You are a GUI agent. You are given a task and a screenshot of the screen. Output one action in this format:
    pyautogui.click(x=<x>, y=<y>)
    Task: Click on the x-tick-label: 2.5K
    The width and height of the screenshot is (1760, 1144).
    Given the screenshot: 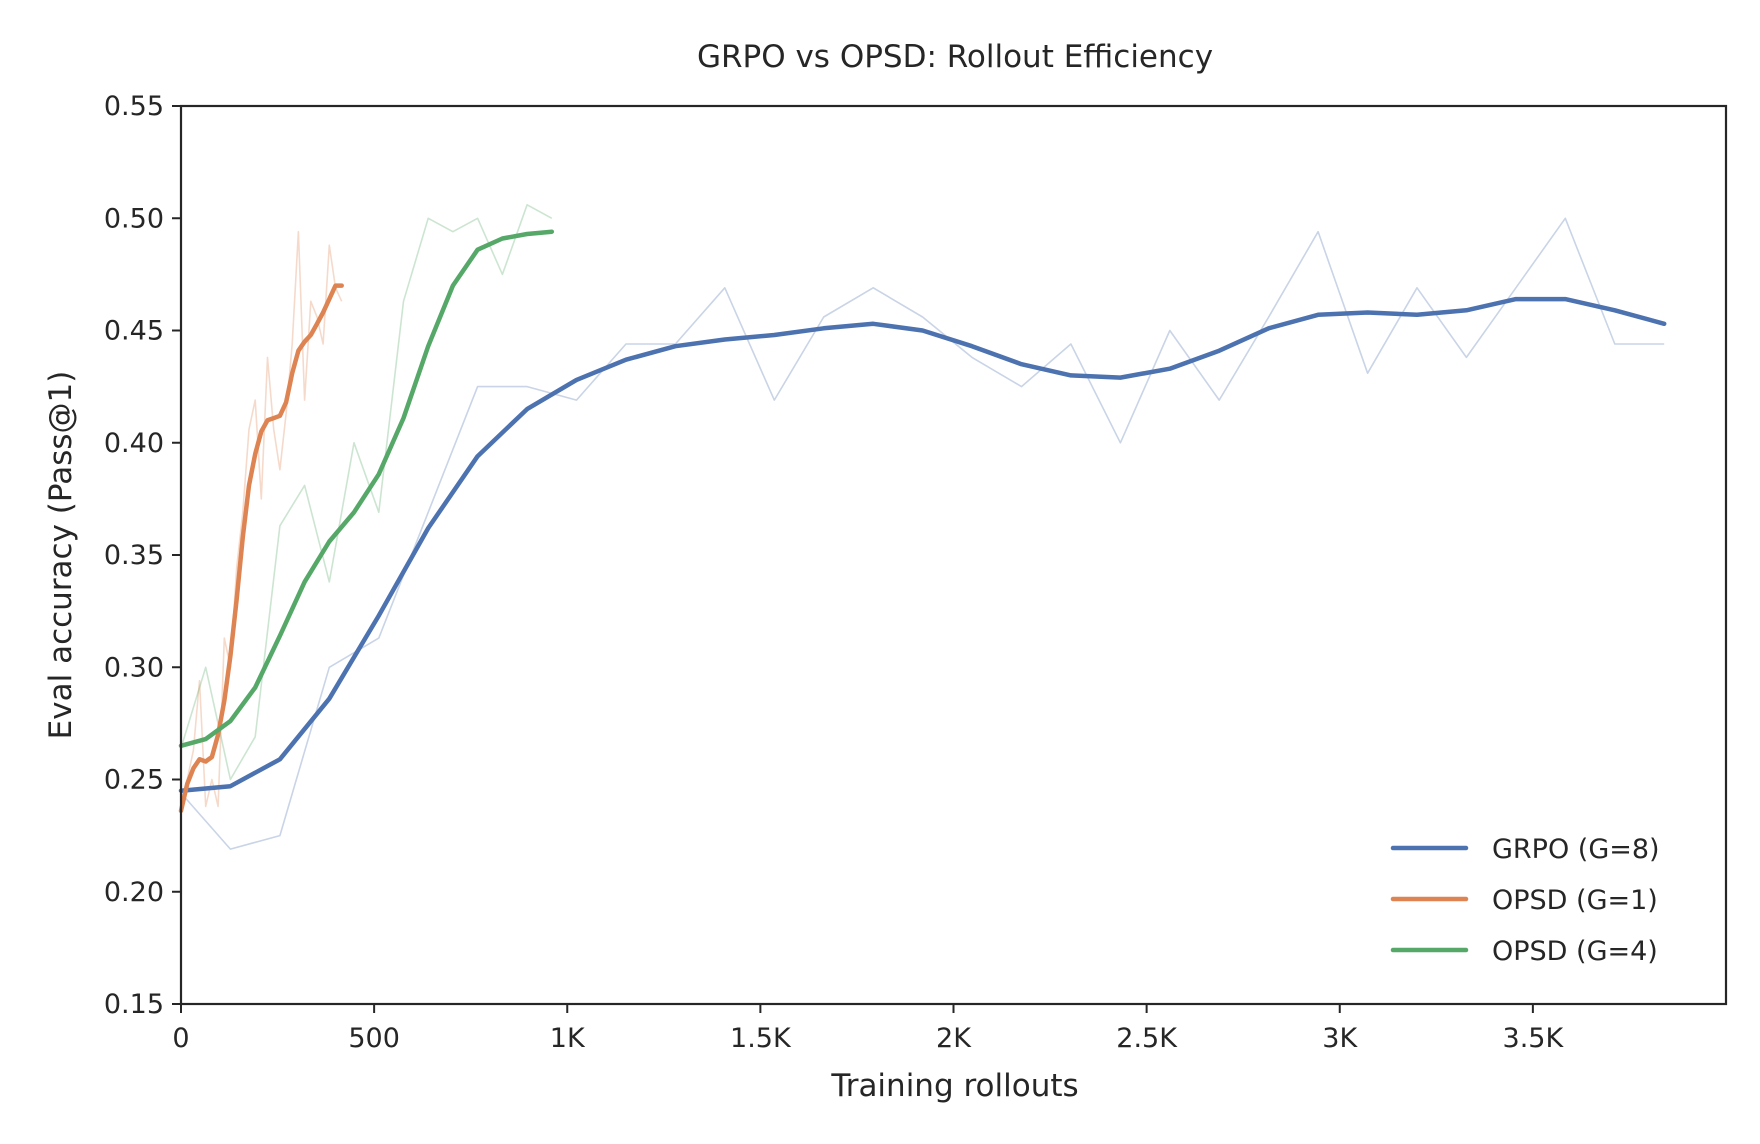 What is the action you would take?
    pyautogui.click(x=1147, y=1038)
    